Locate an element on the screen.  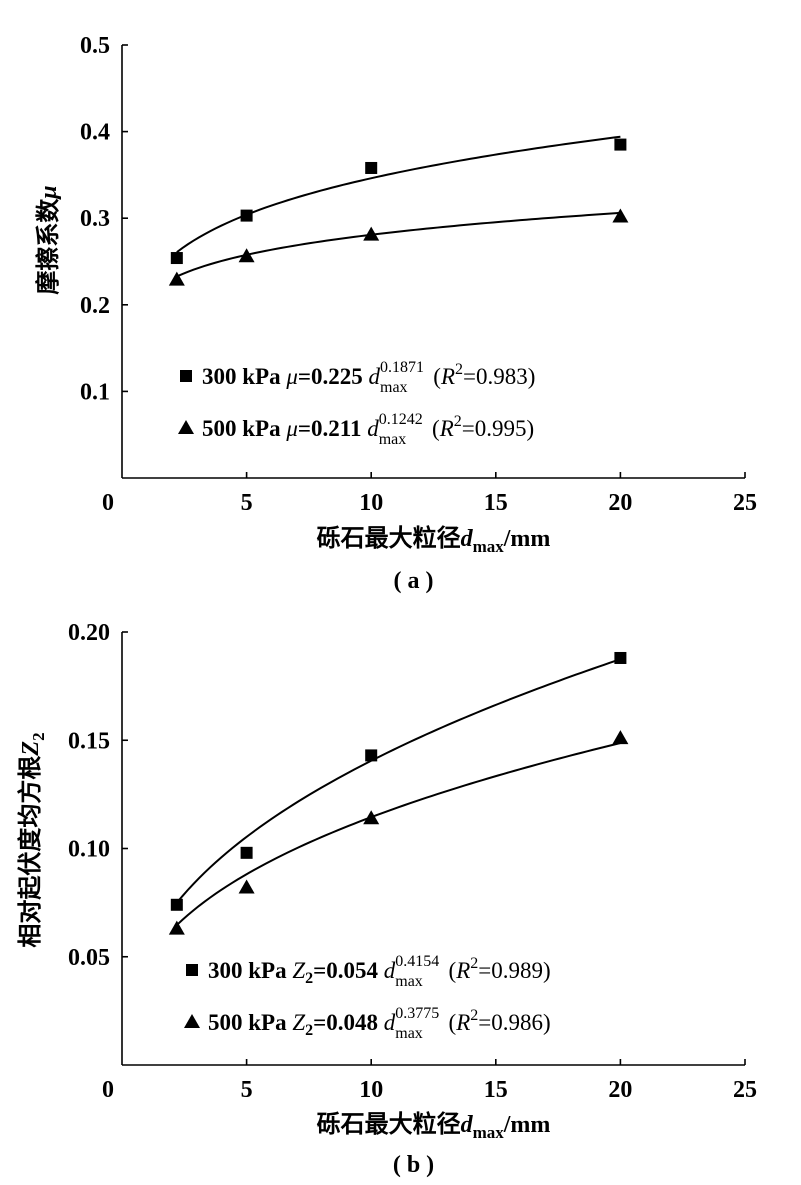
legend-exponent: 0.3775 is located at coordinates (417, 1013).